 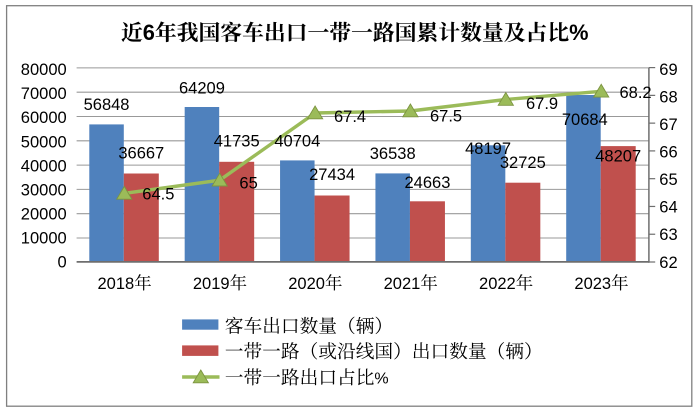 I want to click on svg-text: 68.2, so click(x=636, y=93).